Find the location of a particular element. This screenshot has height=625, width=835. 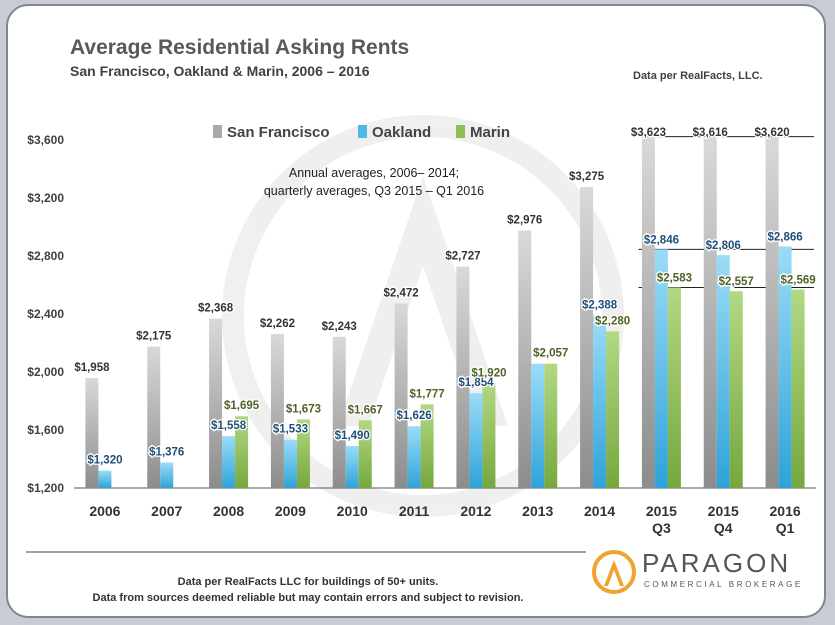

data-label-oakland: $1,376 is located at coordinates (166, 452).